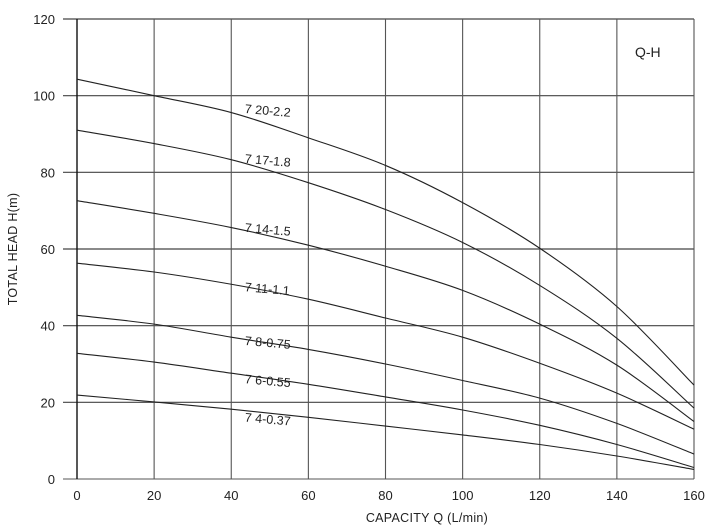 The width and height of the screenshot is (707, 528). Describe the element at coordinates (267, 161) in the screenshot. I see `curve-label: 7 17-1.8` at that location.